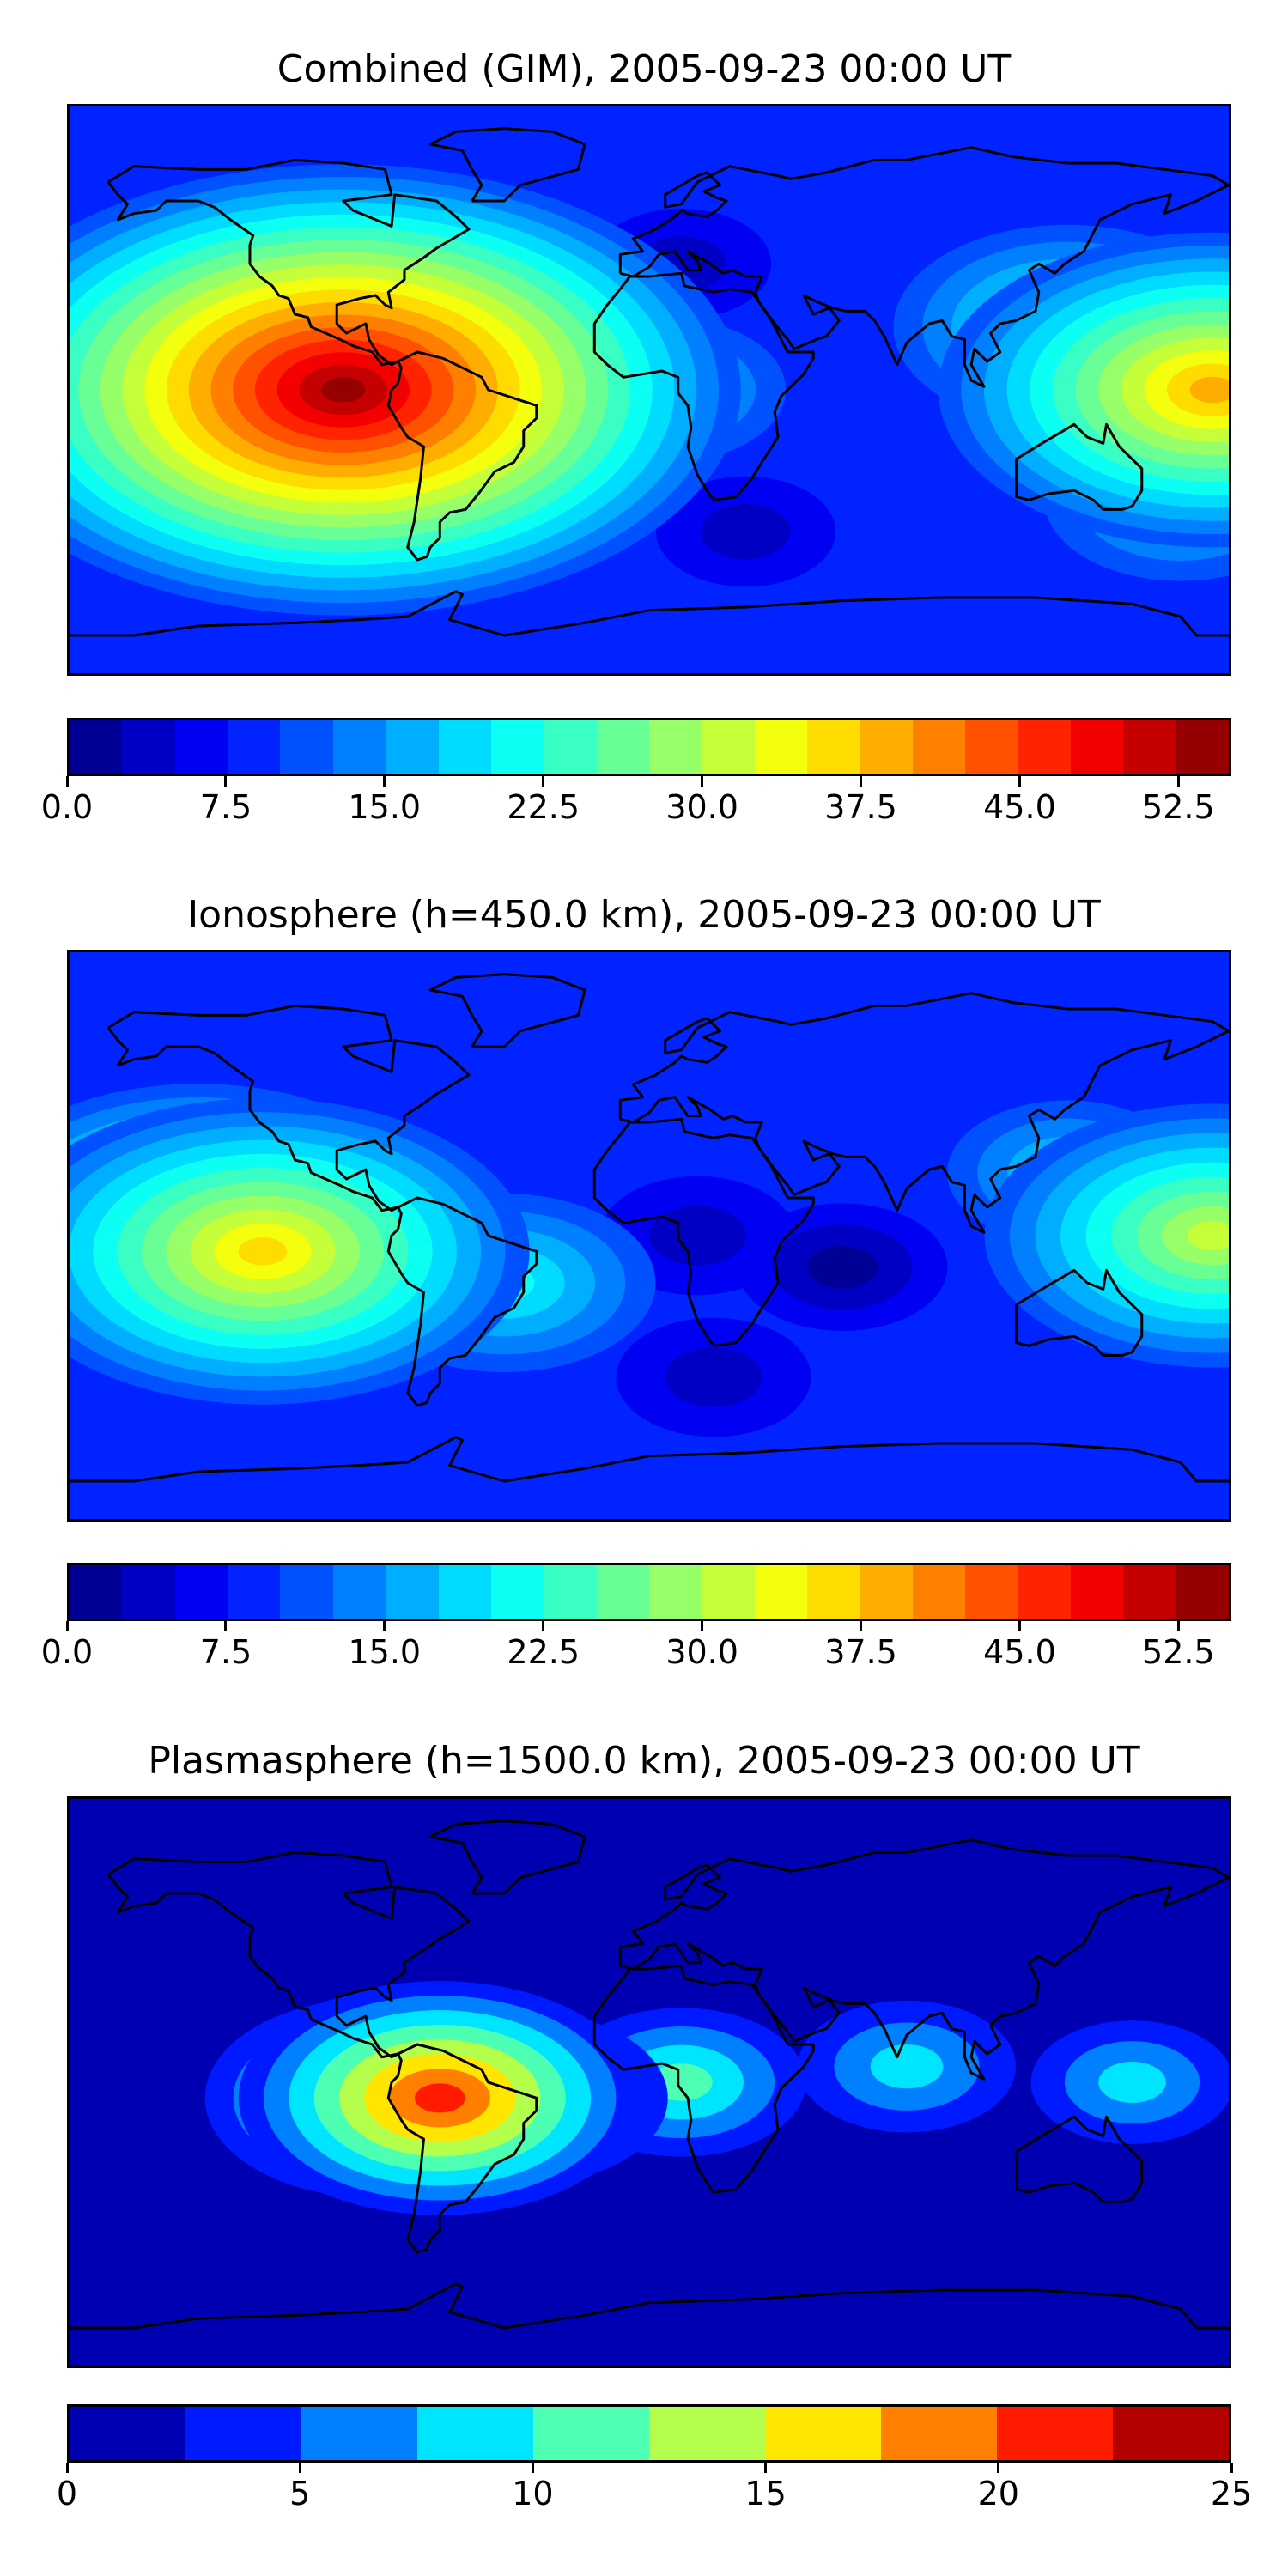  I want to click on colorbar-tick-label: 25, so click(1232, 2493).